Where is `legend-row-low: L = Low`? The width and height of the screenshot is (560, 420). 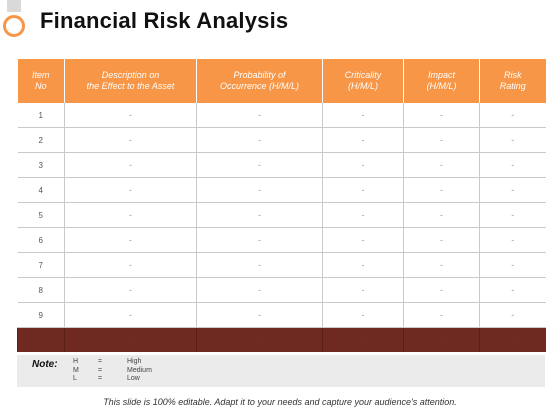 legend-row-low: L = Low is located at coordinates (112, 379).